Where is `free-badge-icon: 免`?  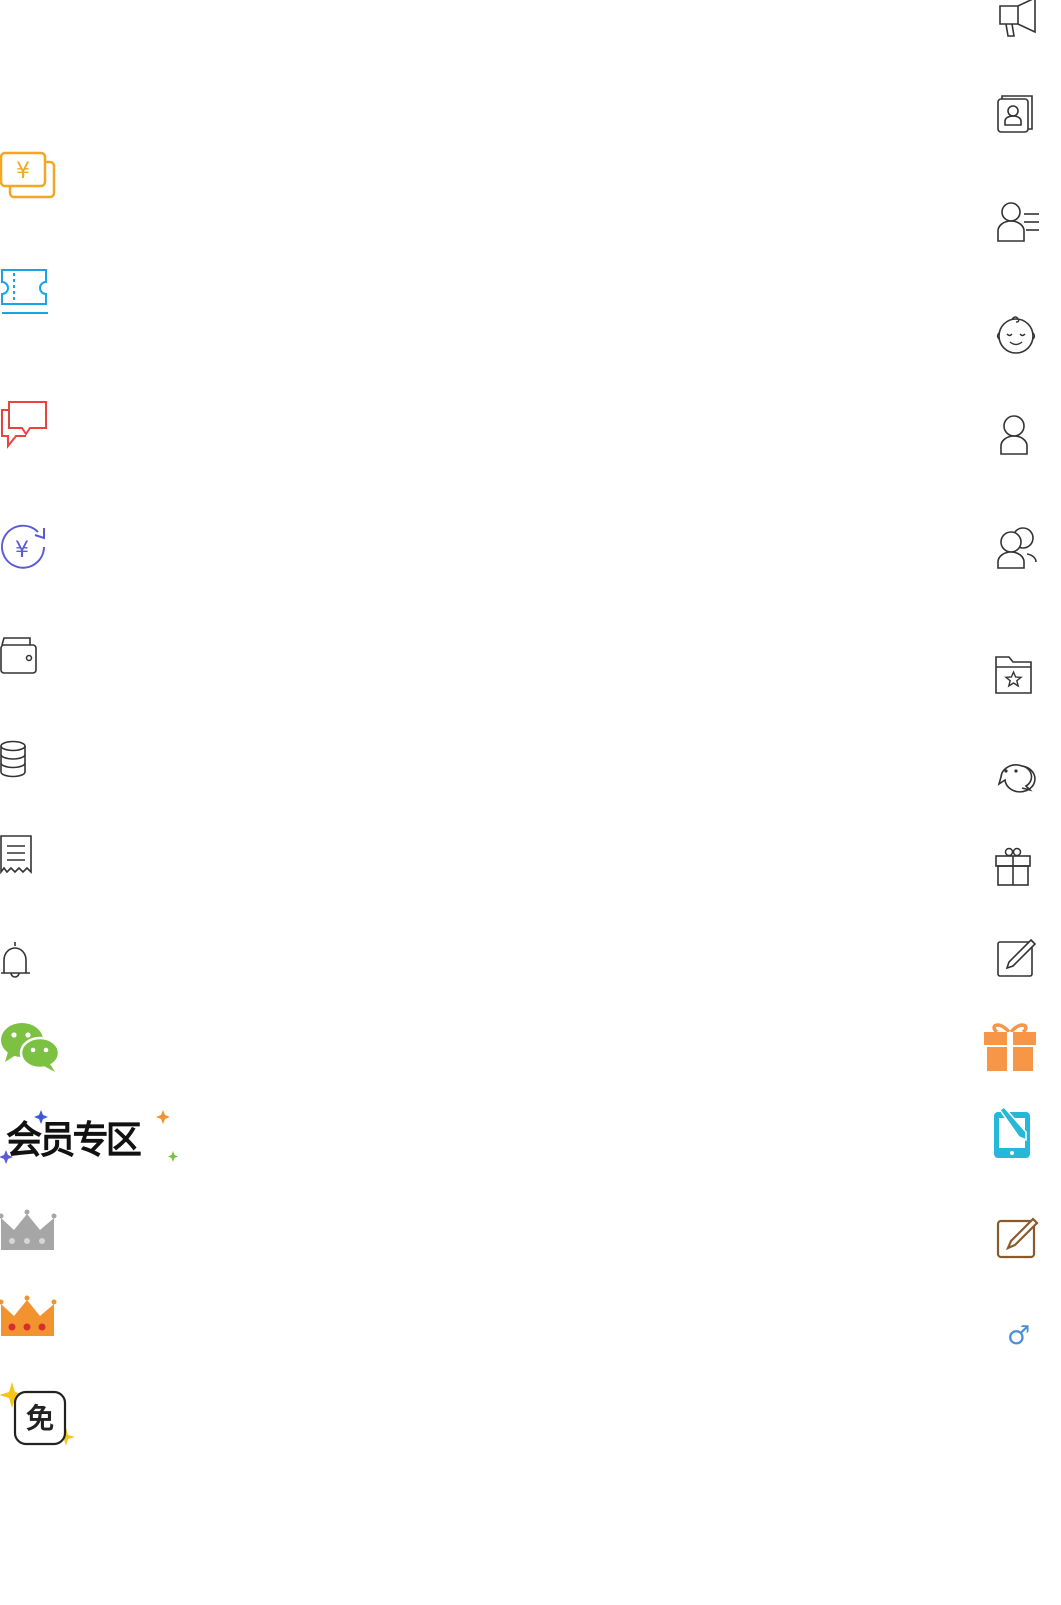
free-badge-icon: 免 is located at coordinates (40, 1416).